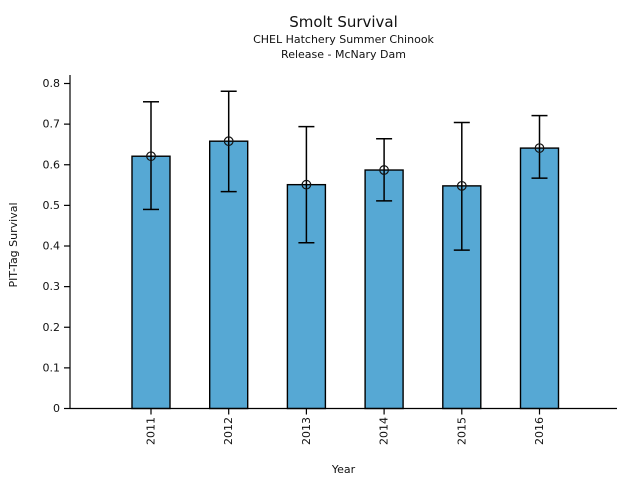 This screenshot has width=640, height=480. I want to click on y-tick-label-0: 0, so click(56, 408).